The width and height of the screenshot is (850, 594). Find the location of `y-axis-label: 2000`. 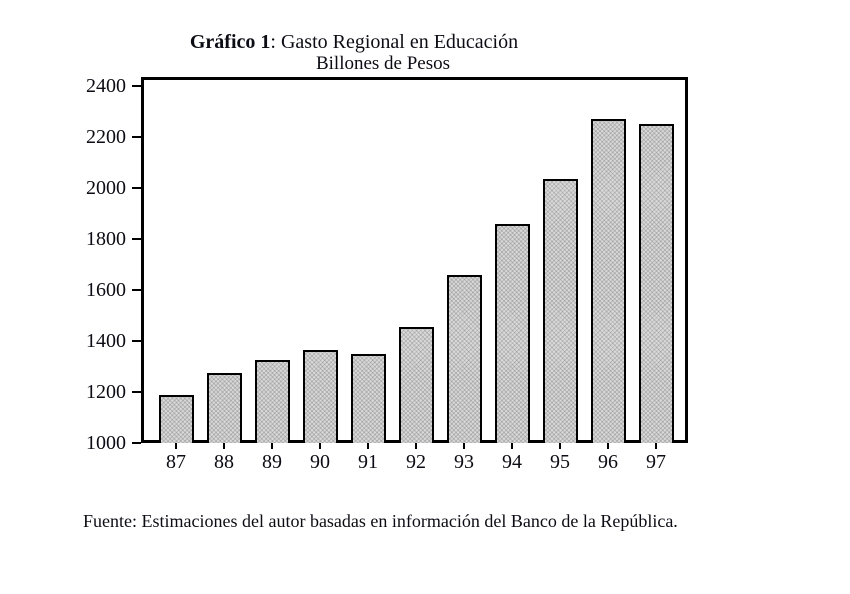

y-axis-label: 2000 is located at coordinates (106, 188).